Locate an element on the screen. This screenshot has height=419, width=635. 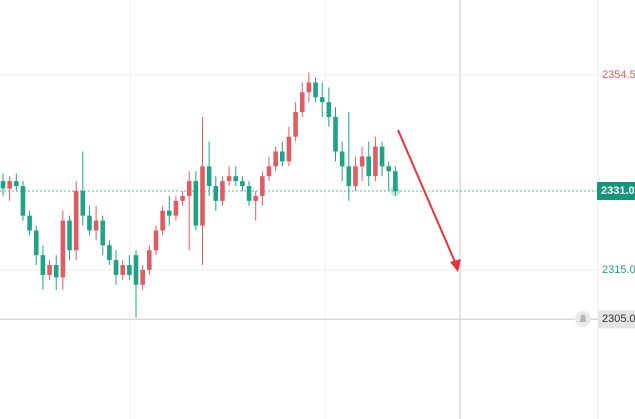
bell-icon is located at coordinates (583, 318).